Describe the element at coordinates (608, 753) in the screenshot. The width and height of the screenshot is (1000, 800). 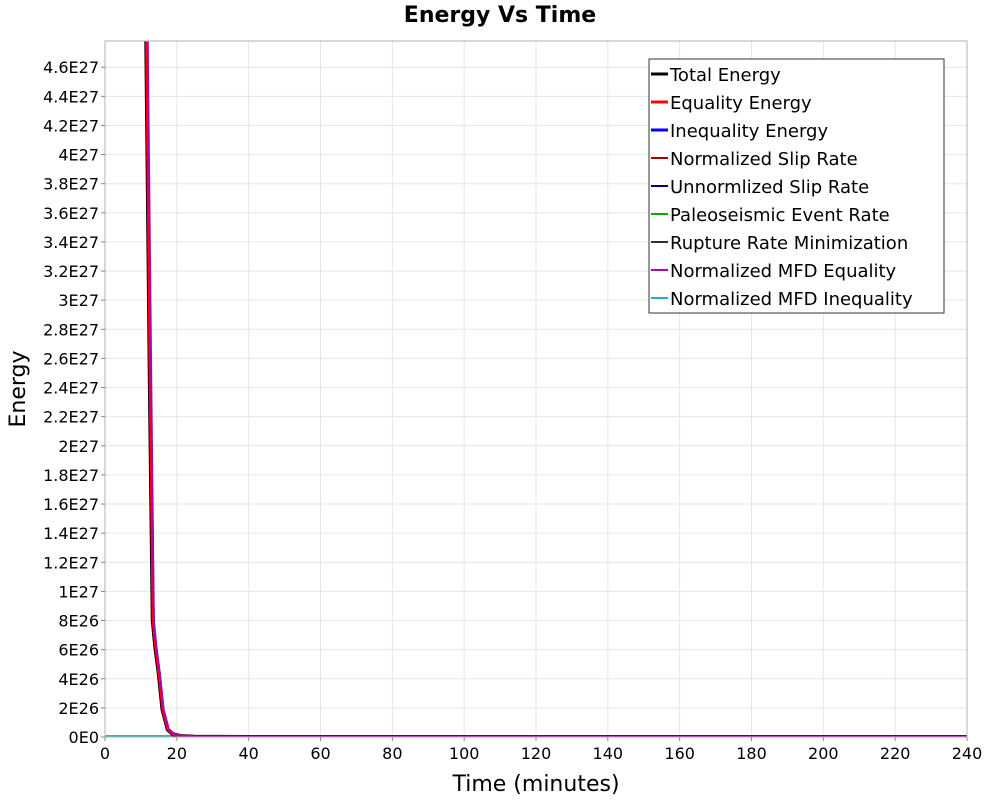
I see `x-tick-label: 140` at that location.